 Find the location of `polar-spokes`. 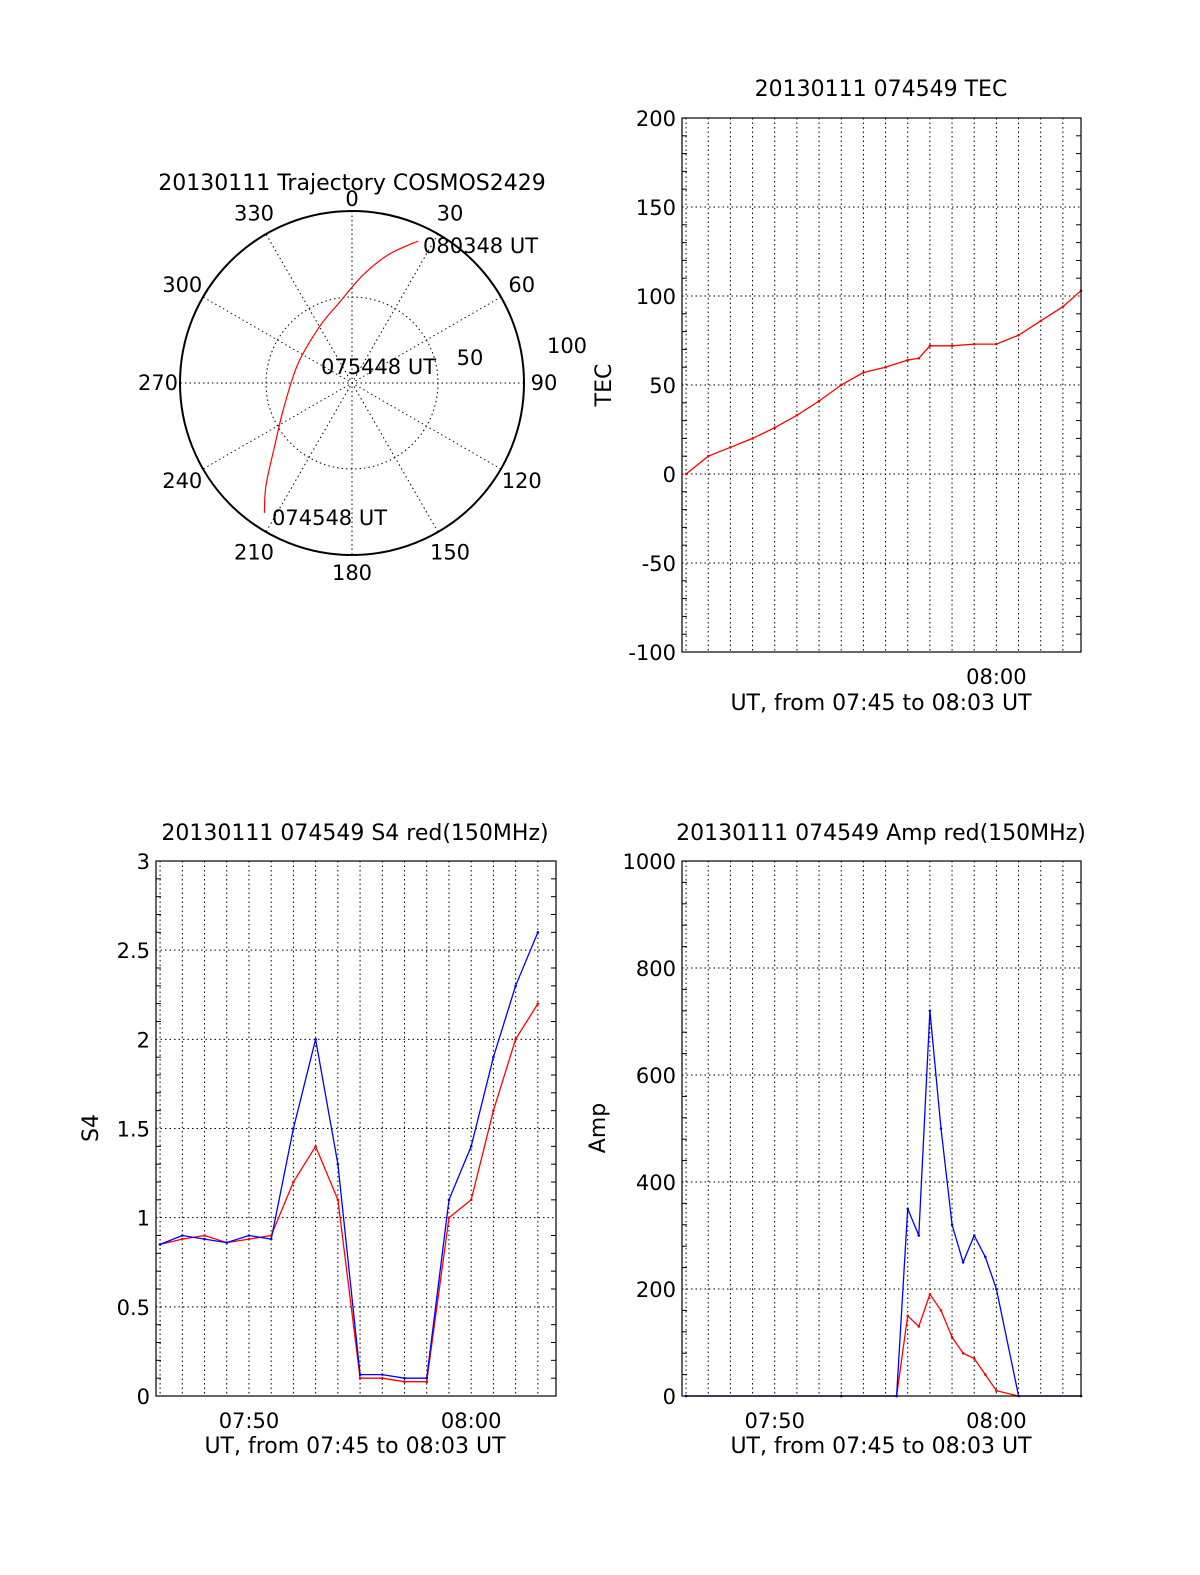

polar-spokes is located at coordinates (352, 383).